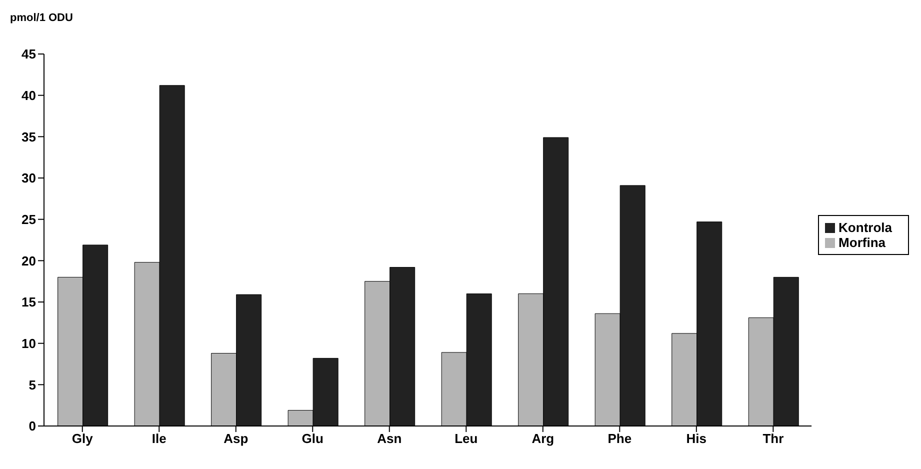  I want to click on y-tick-label: 45, so click(29, 54).